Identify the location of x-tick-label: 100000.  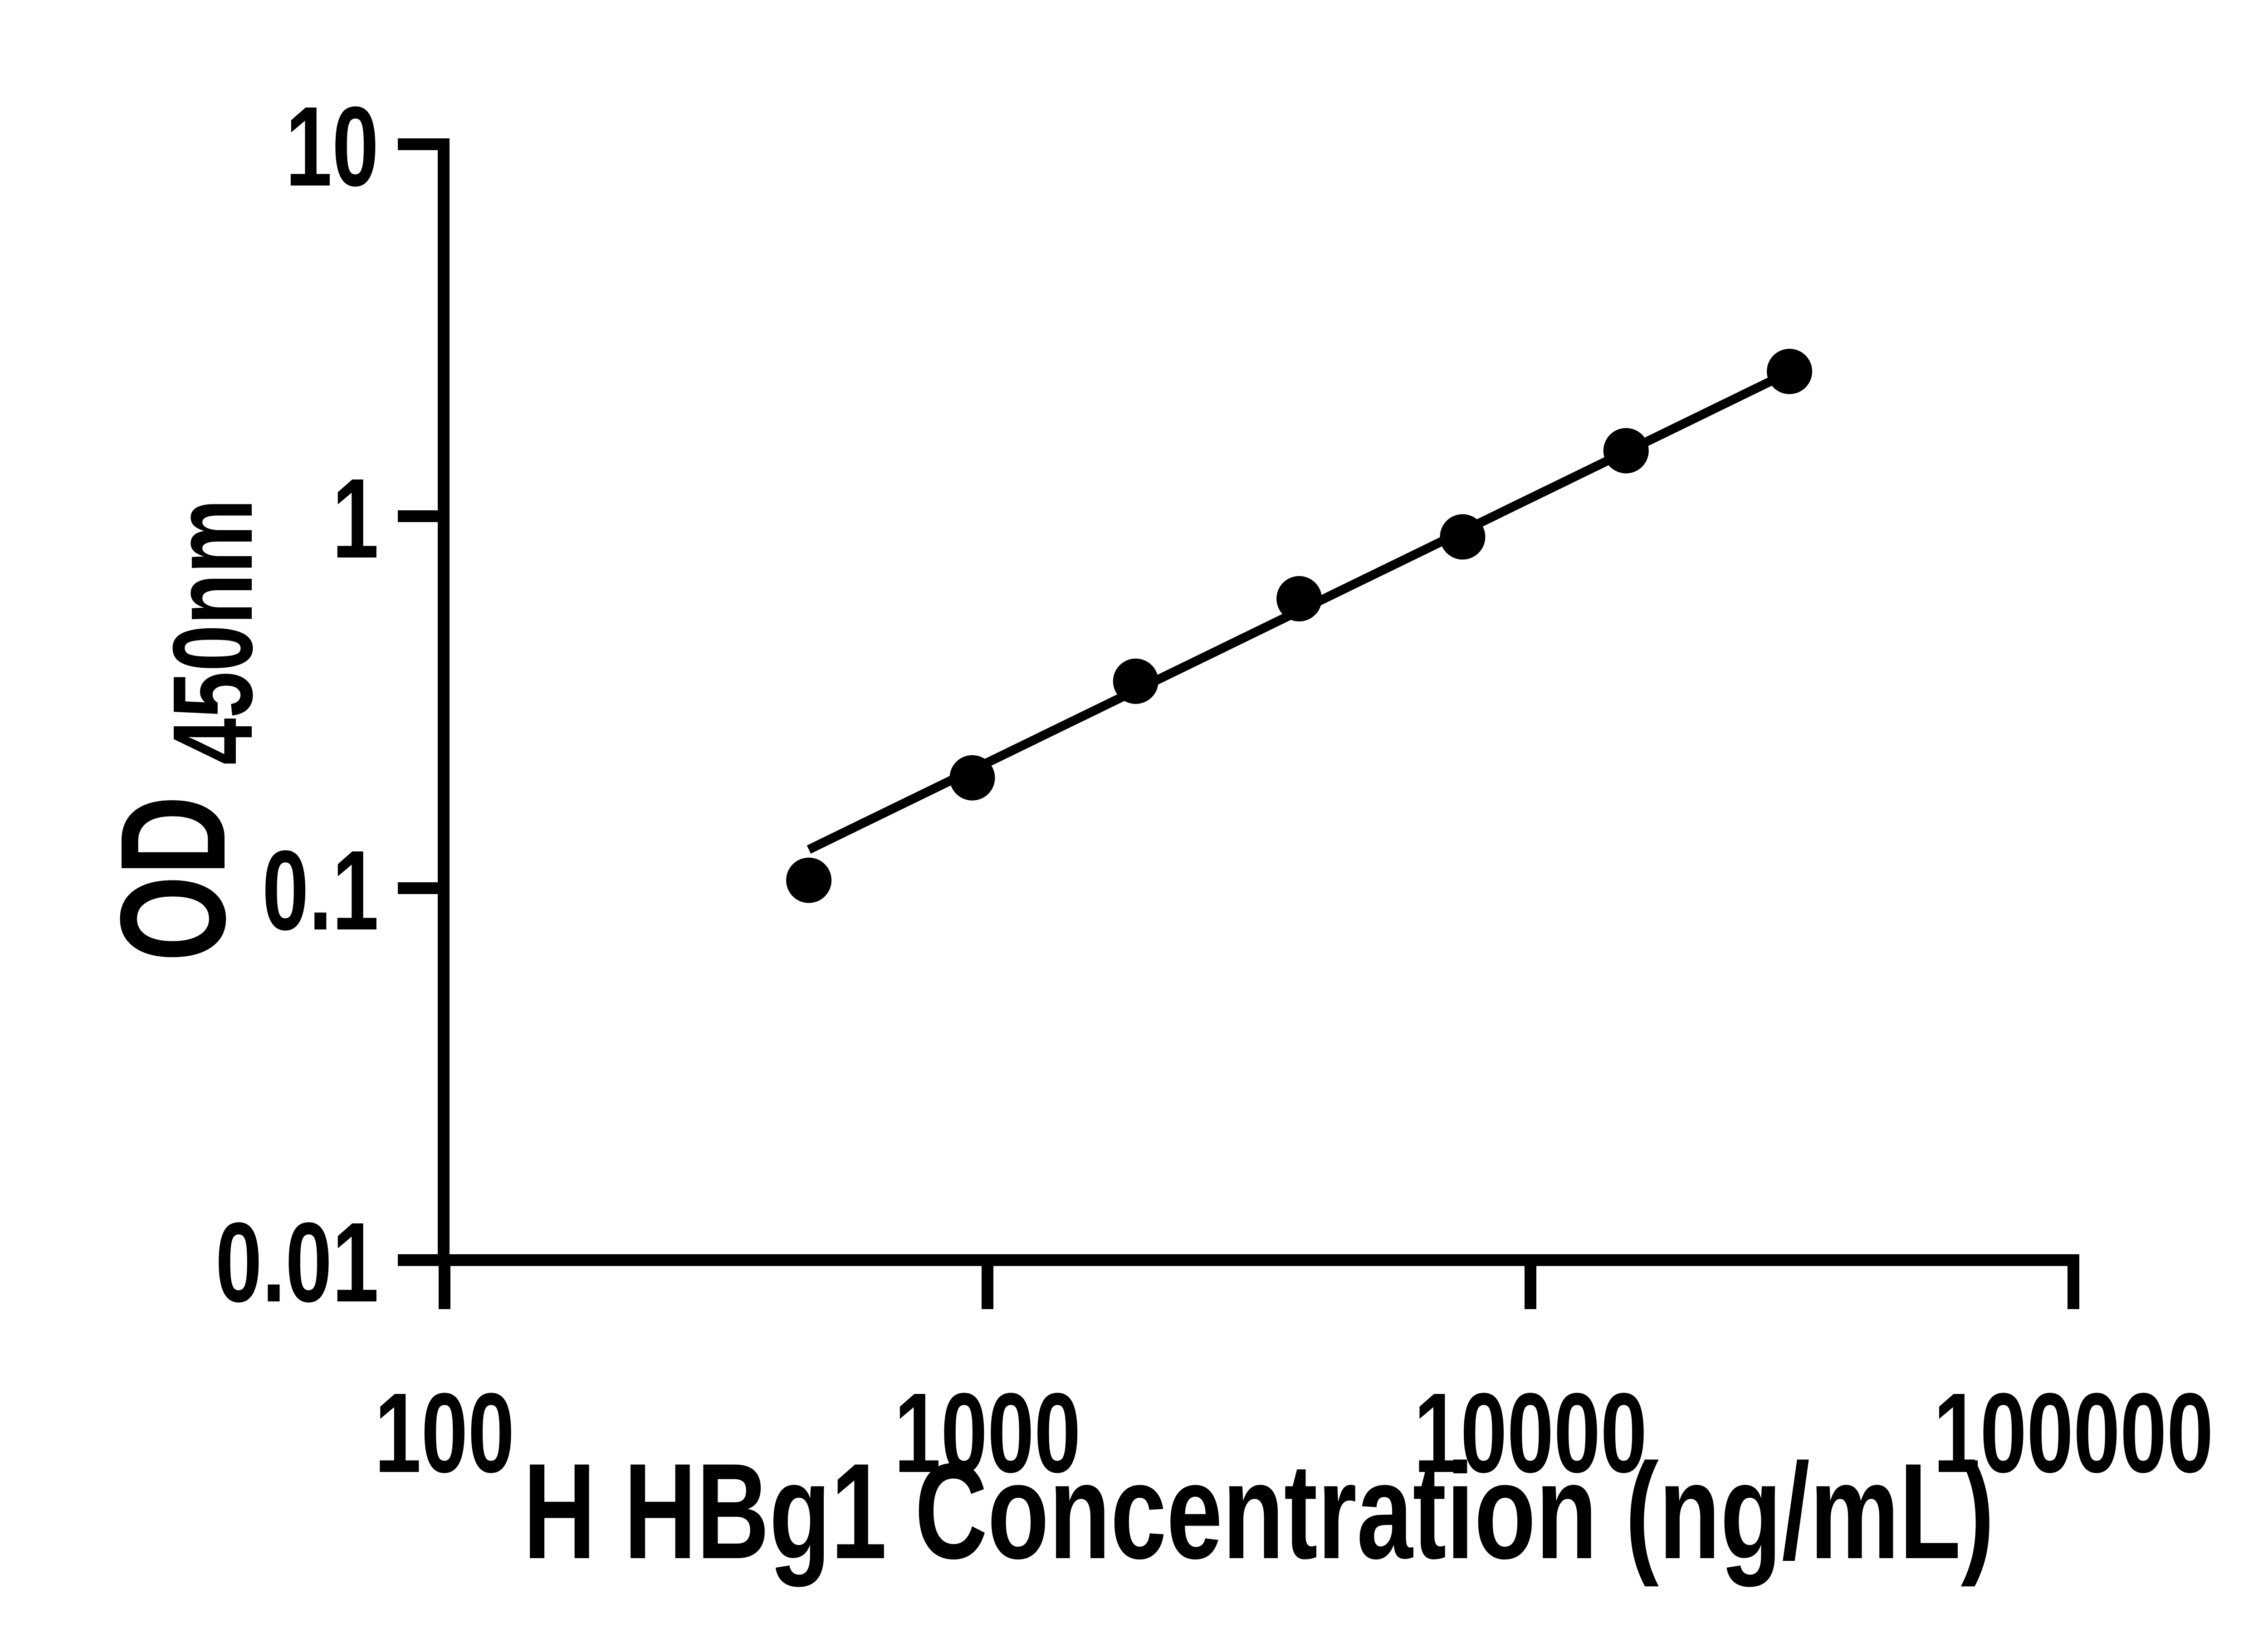
(2073, 1432).